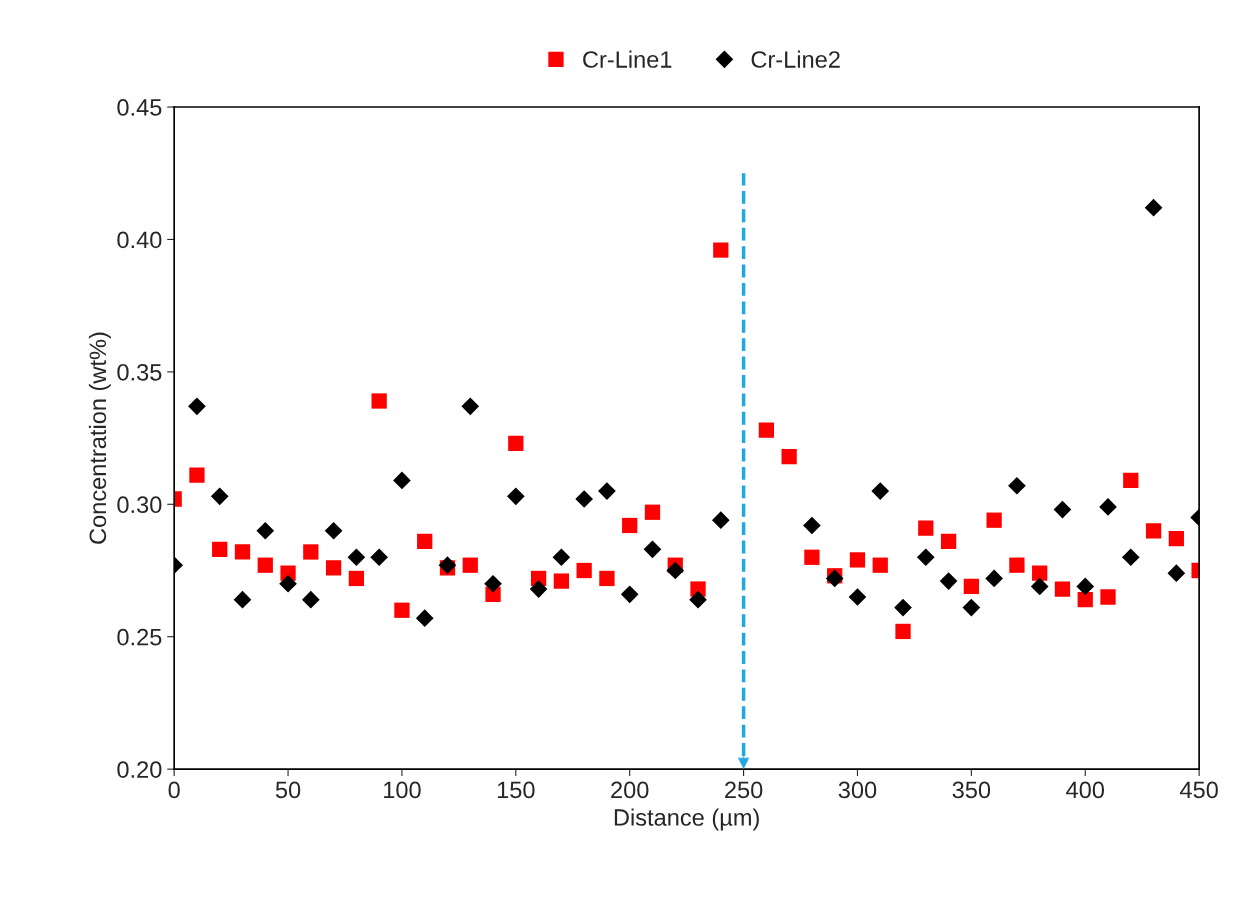 The height and width of the screenshot is (907, 1253). Describe the element at coordinates (857, 790) in the screenshot. I see `x-tick-label: 300` at that location.